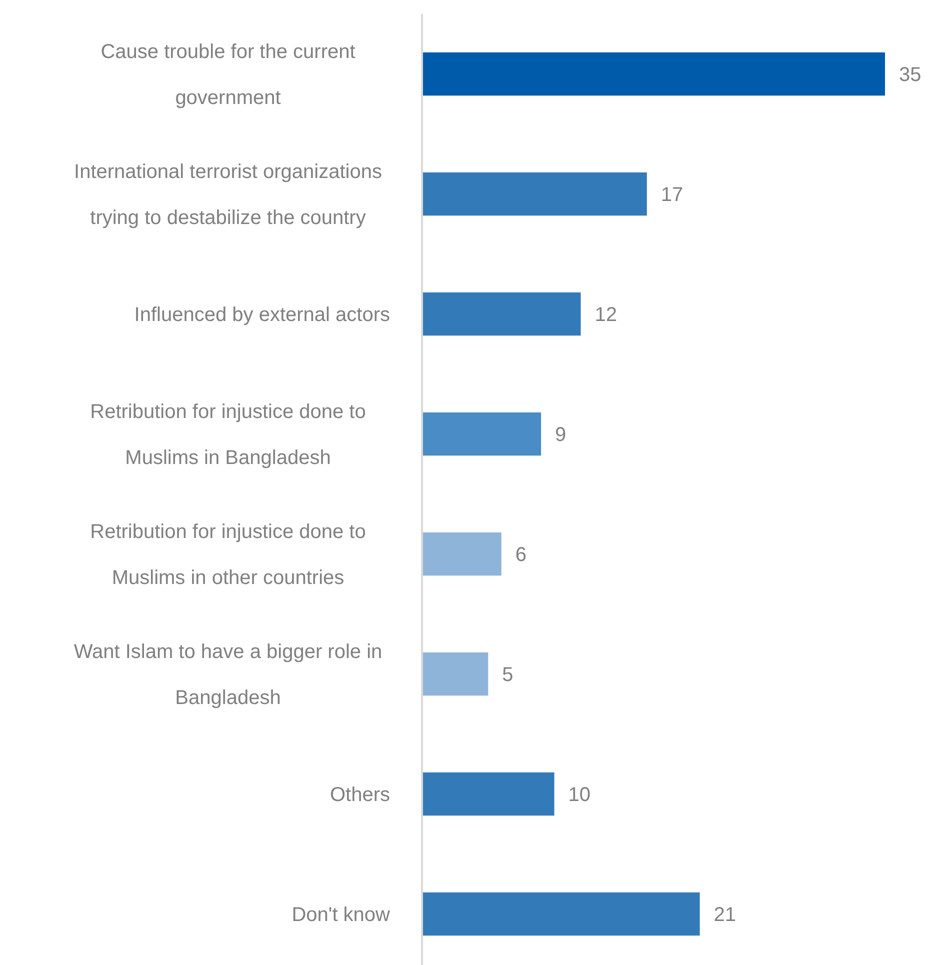 Image resolution: width=928 pixels, height=965 pixels. What do you see at coordinates (228, 555) in the screenshot?
I see `category-label: Retribution for injustice done to Muslims in other countries` at bounding box center [228, 555].